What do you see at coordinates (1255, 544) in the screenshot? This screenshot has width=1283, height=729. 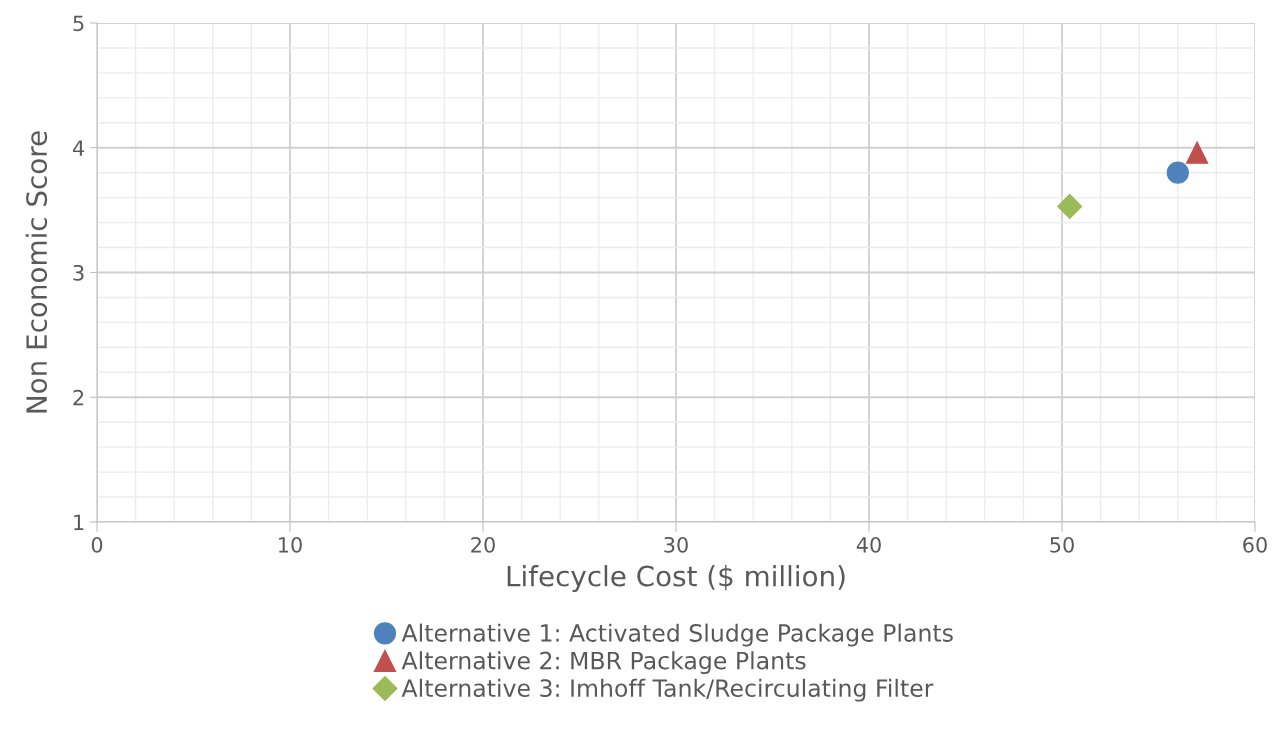 I see `x-tick-label: 60` at bounding box center [1255, 544].